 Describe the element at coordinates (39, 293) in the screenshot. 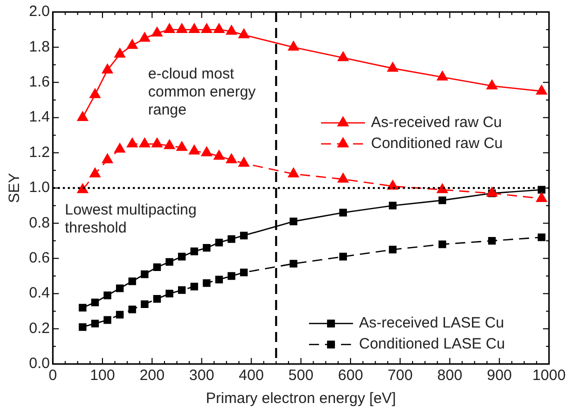

I see `y-tick-label: 0.4` at that location.